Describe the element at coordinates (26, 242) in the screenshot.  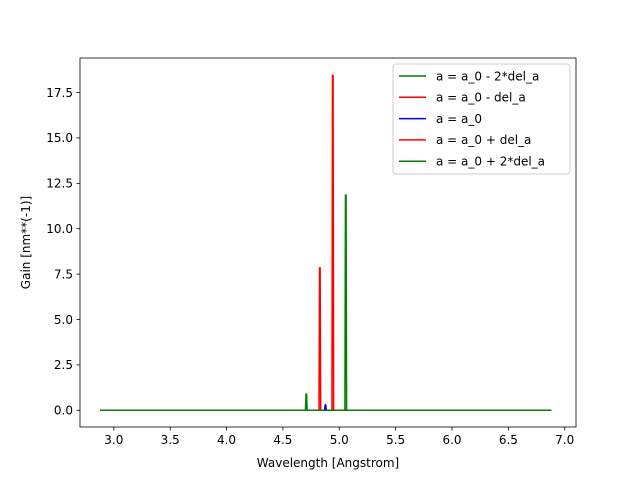
I see `y-axis-label: Gain [nm**(-1)]` at that location.